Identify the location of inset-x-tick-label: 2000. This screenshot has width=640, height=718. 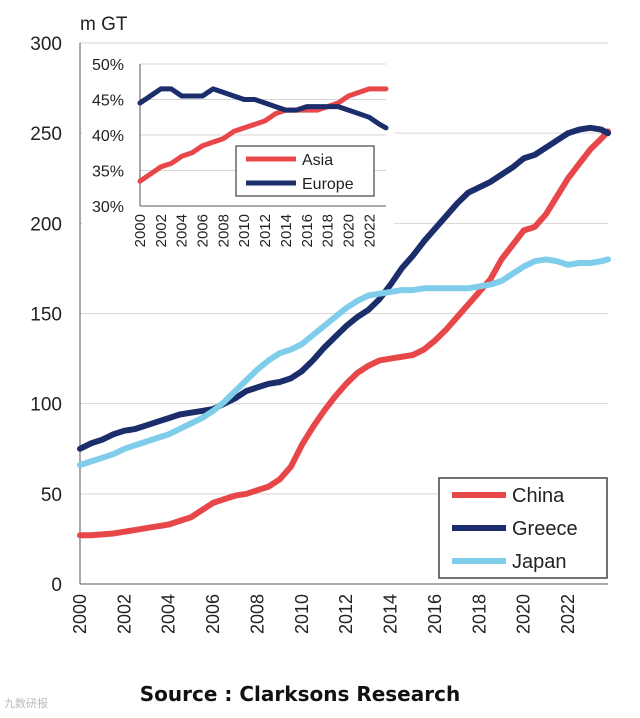
(140, 230).